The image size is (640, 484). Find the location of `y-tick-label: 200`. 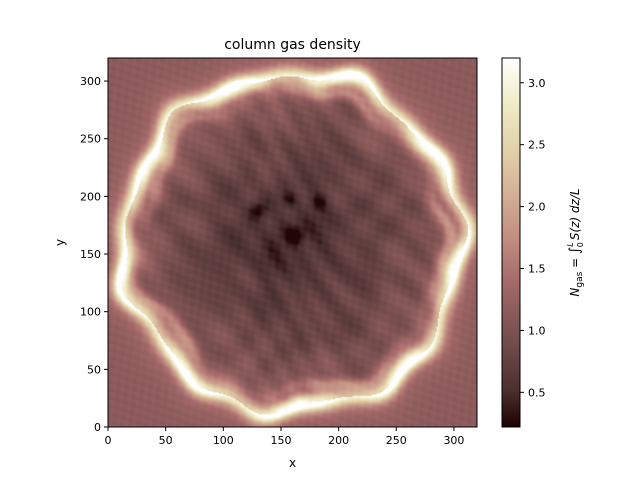

y-tick-label: 200 is located at coordinates (90, 196).